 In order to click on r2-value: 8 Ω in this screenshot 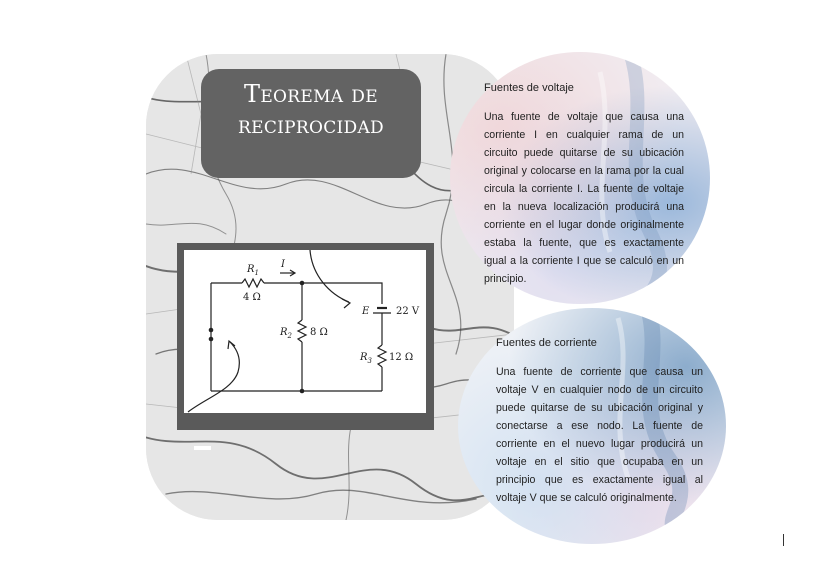, I will do `click(319, 332)`.